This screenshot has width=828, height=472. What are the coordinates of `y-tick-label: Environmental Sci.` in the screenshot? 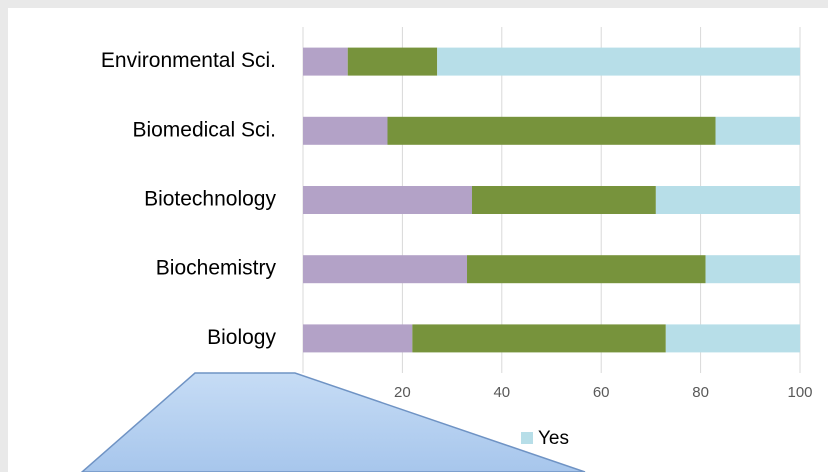 It's located at (188, 60).